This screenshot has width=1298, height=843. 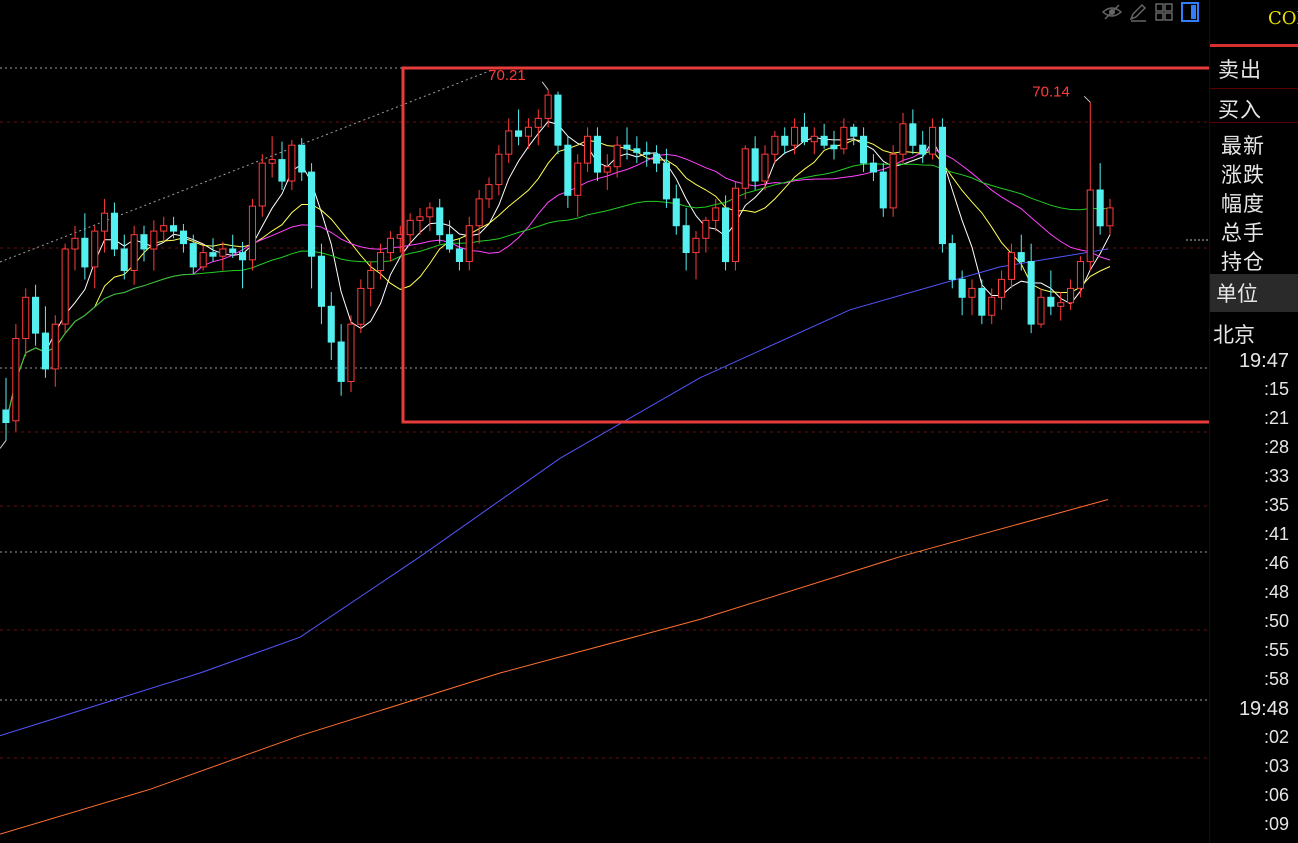 What do you see at coordinates (545, 86) in the screenshot?
I see `high-pointer` at bounding box center [545, 86].